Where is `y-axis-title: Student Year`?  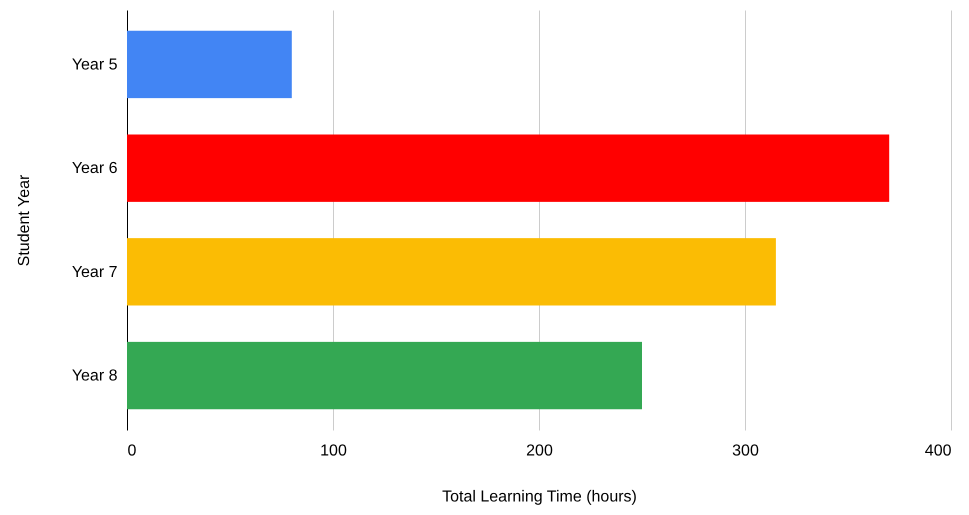 y-axis-title: Student Year is located at coordinates (24, 220).